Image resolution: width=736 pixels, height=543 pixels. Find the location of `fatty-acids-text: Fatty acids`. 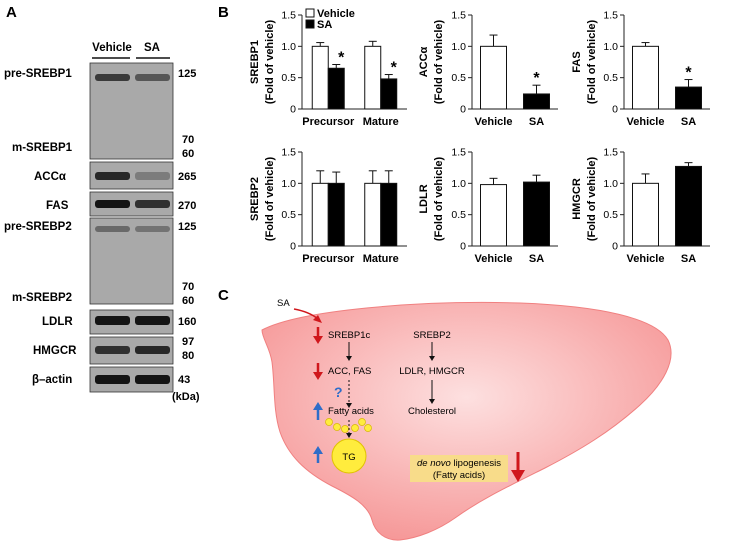

fatty-acids-text: Fatty acids is located at coordinates (351, 411).